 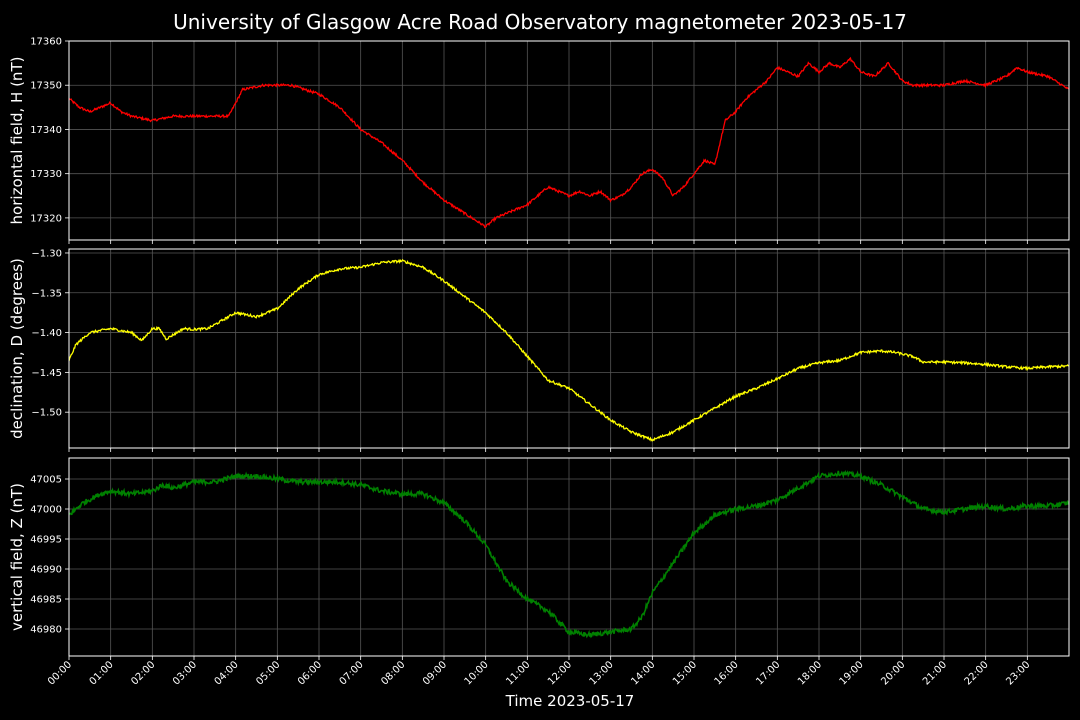 What do you see at coordinates (768, 673) in the screenshot?
I see `x-tick-label: 17:00` at bounding box center [768, 673].